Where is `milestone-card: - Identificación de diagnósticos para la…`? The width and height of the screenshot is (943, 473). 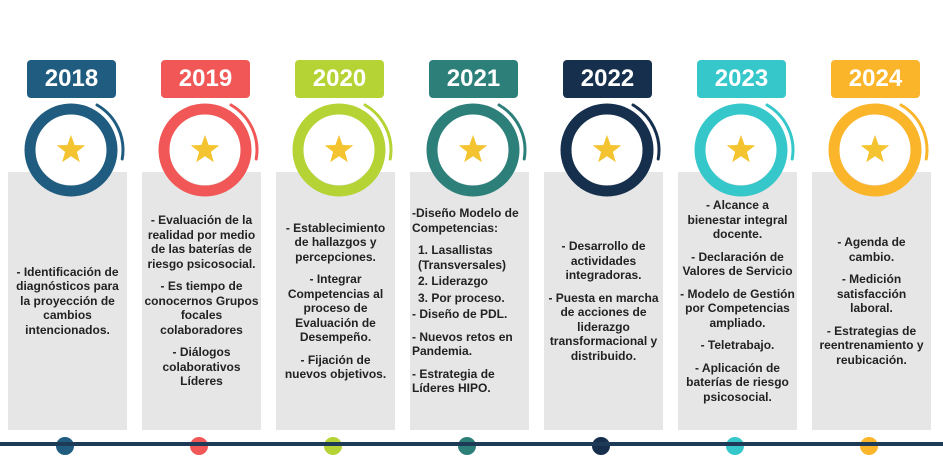
milestone-card: - Identificación de diagnósticos para la… is located at coordinates (67, 301).